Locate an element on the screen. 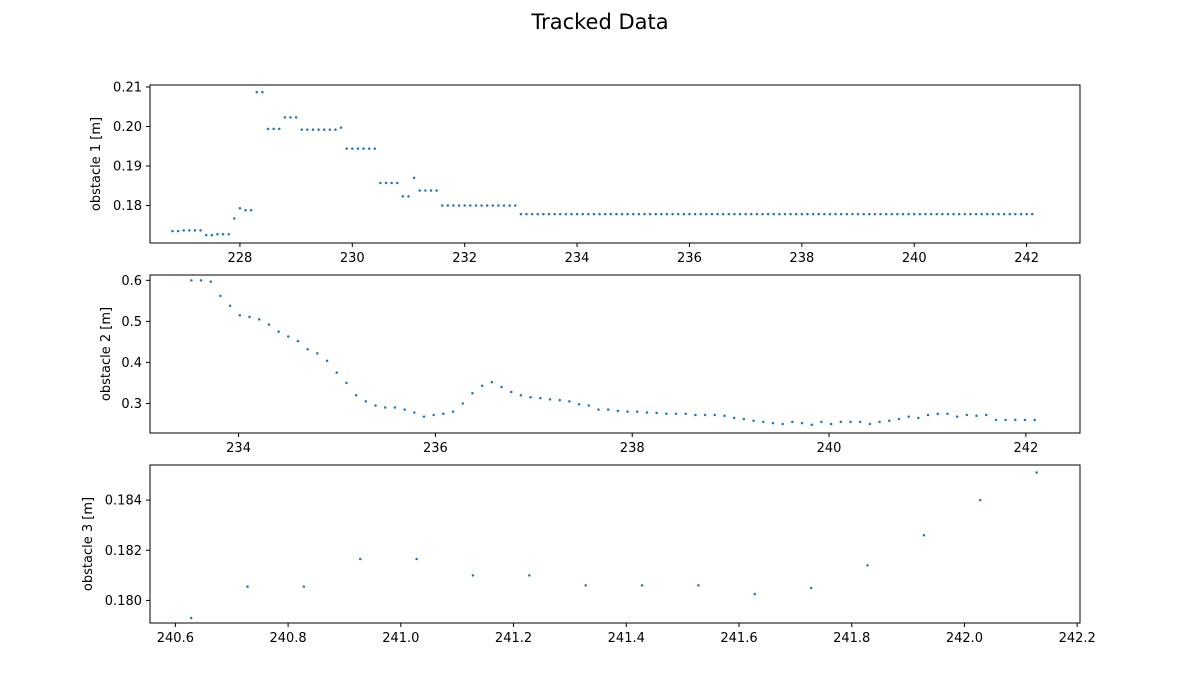  y-tick-label: 0.182 is located at coordinates (123, 551).